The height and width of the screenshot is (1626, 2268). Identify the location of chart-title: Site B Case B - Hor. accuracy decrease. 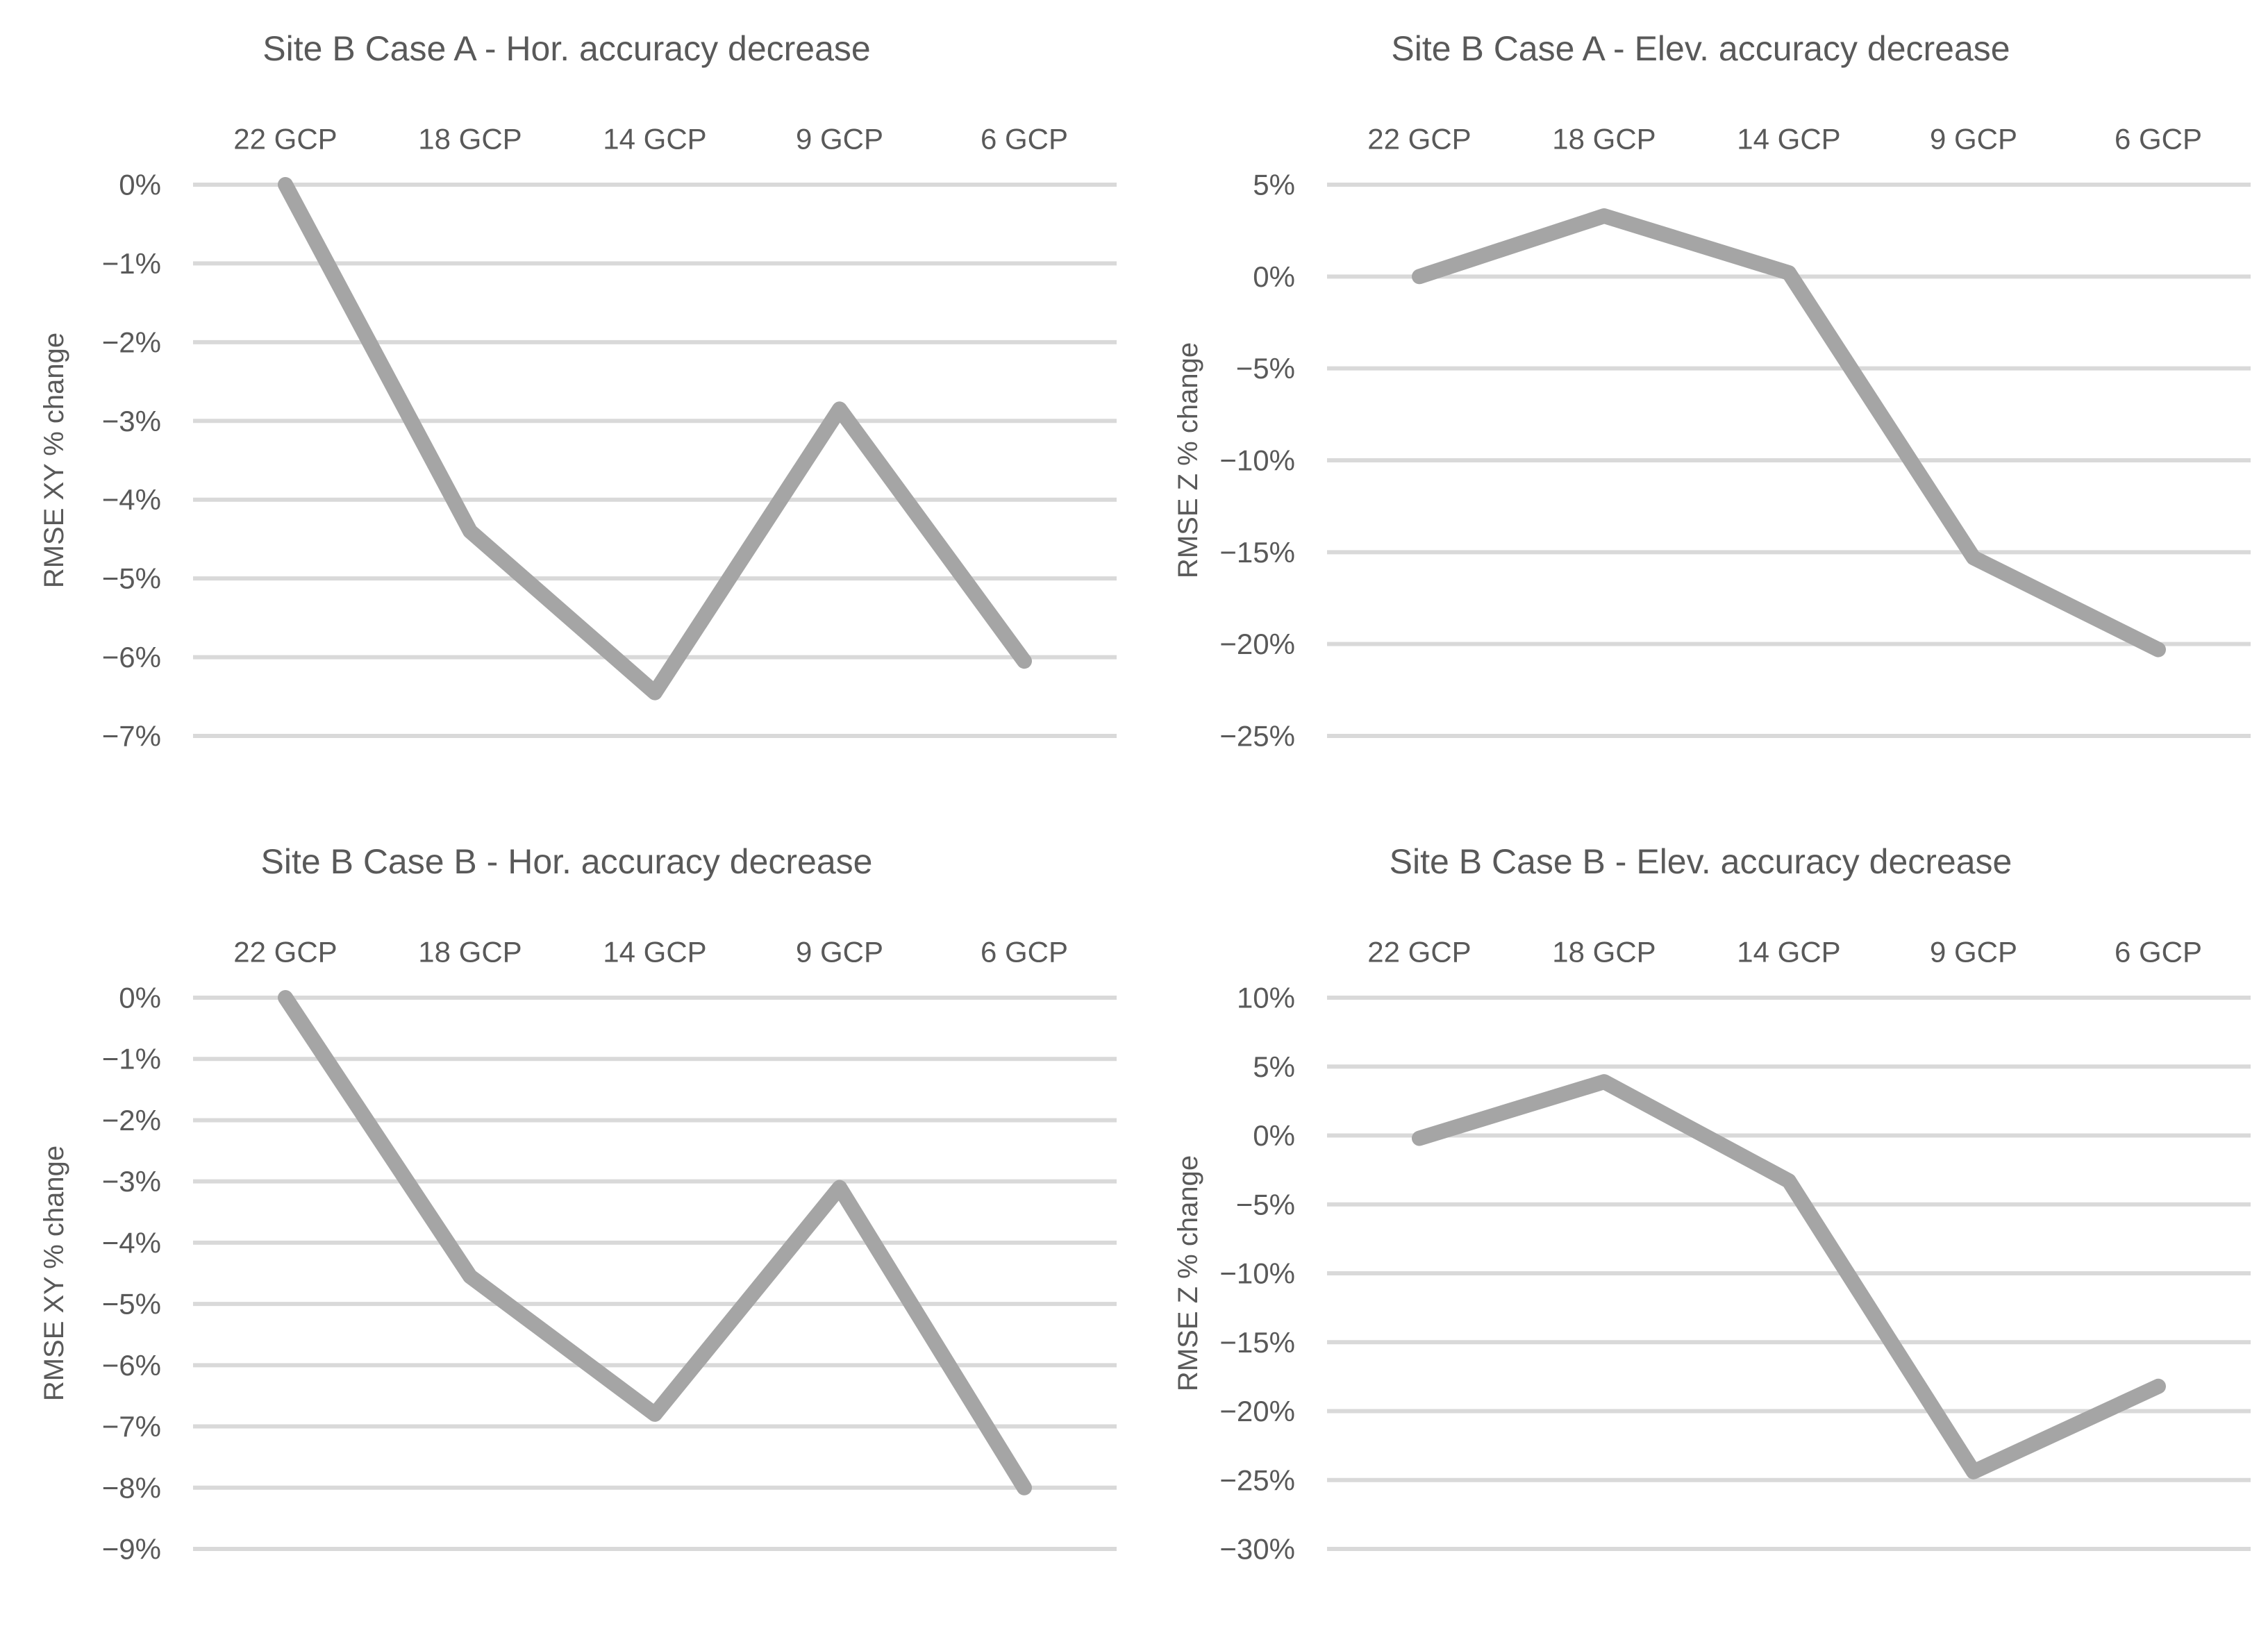
(567, 862).